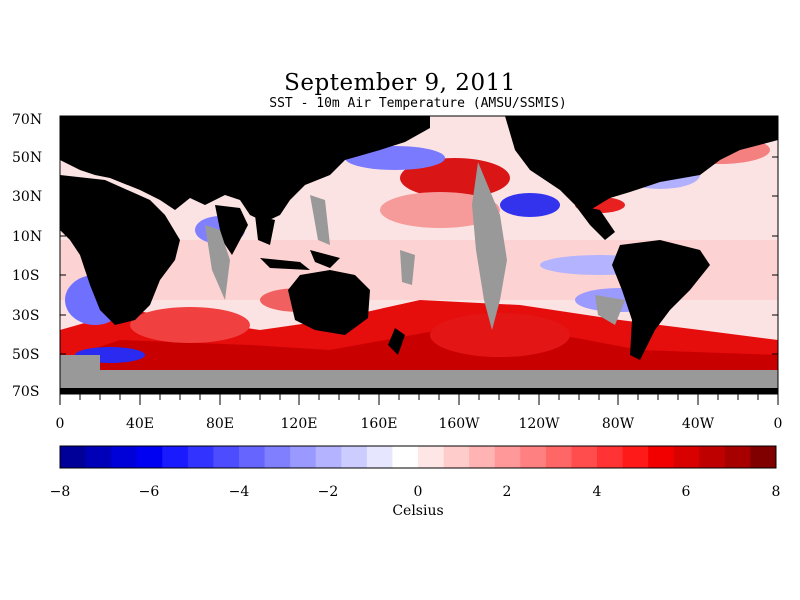  What do you see at coordinates (776, 492) in the screenshot?
I see `colorbar-tick-8: 8` at bounding box center [776, 492].